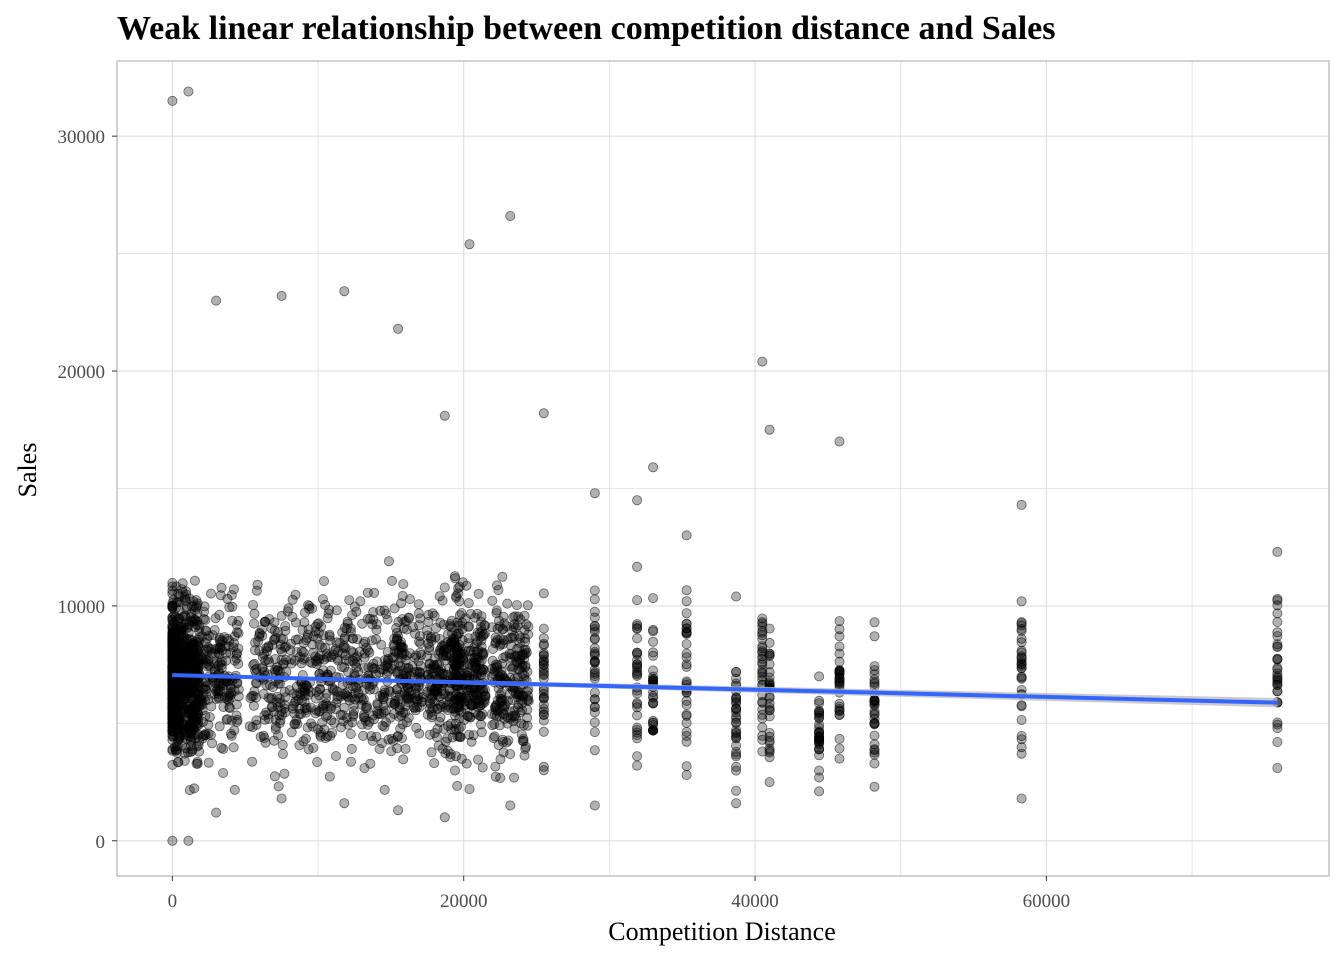 Image resolution: width=1344 pixels, height=960 pixels. Describe the element at coordinates (82, 137) in the screenshot. I see `y-tick-label: 30000` at that location.